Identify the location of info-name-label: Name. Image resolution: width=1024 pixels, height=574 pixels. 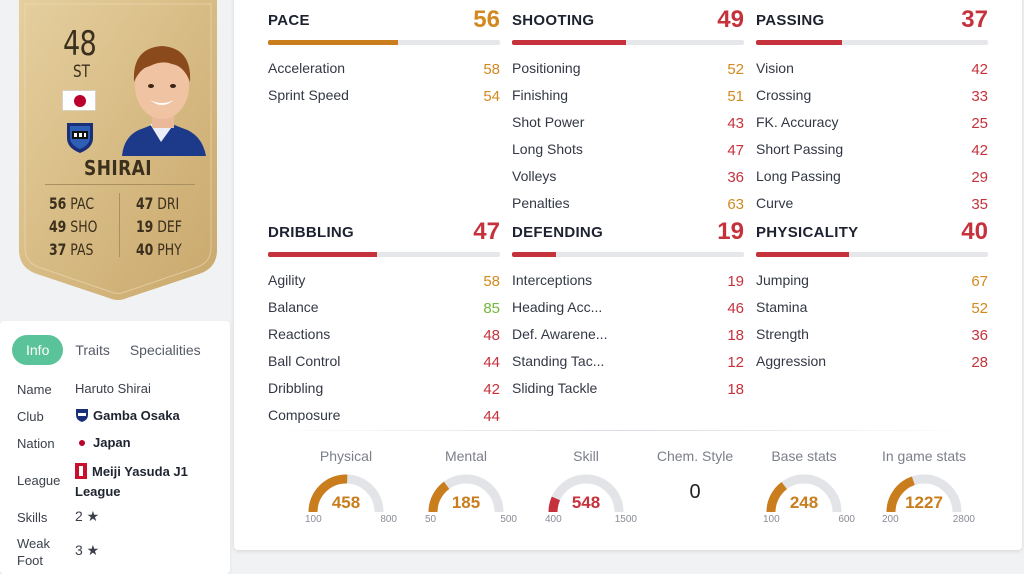
(34, 389).